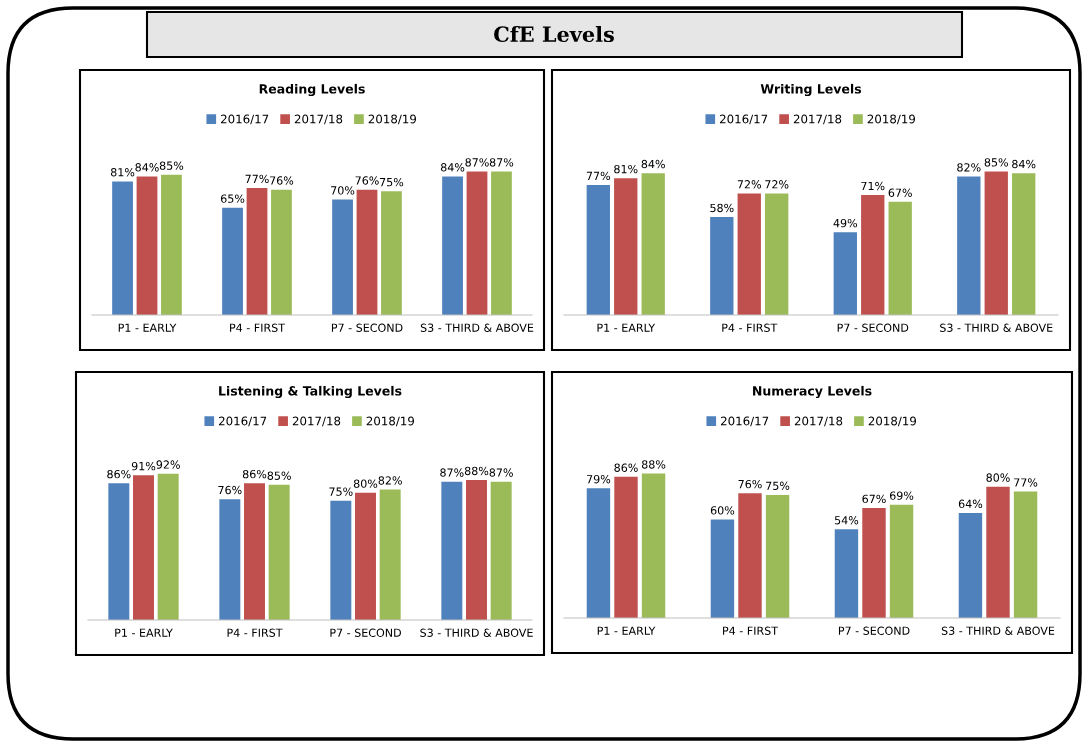  Describe the element at coordinates (811, 90) in the screenshot. I see `chart-title: Writing Levels` at that location.